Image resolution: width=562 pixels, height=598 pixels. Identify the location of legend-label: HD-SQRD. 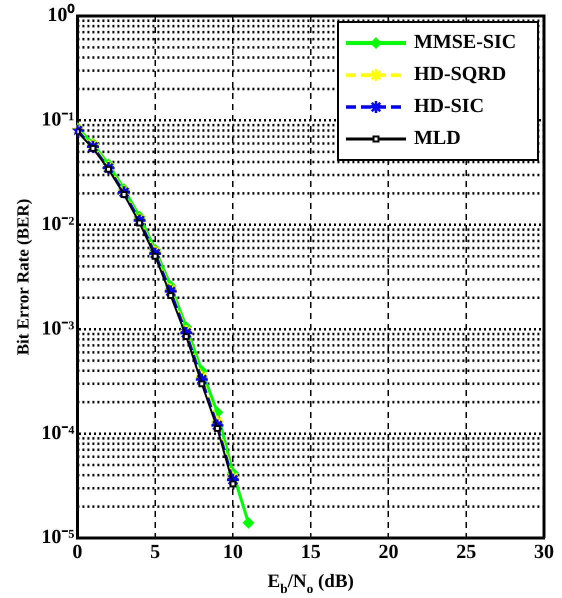
(460, 74).